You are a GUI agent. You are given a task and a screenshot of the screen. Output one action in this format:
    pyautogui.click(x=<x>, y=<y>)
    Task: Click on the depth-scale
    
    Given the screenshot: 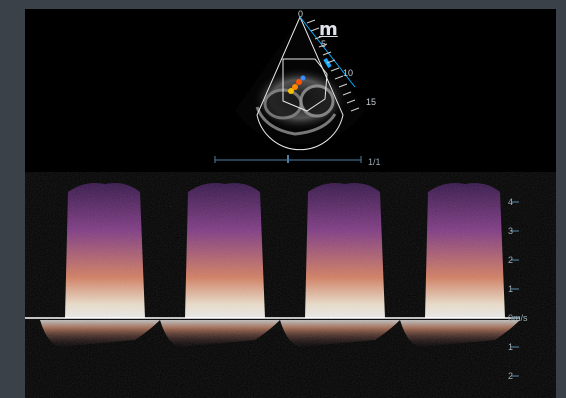 What is the action you would take?
    pyautogui.click(x=333, y=65)
    